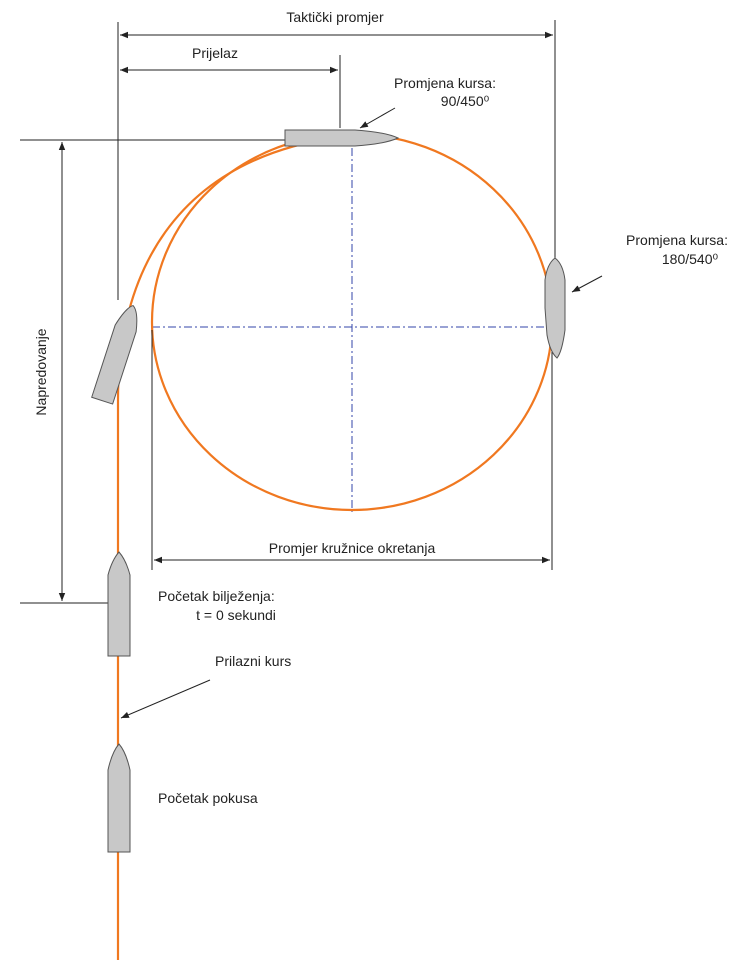  I want to click on label: 180/540⁰, so click(690, 259).